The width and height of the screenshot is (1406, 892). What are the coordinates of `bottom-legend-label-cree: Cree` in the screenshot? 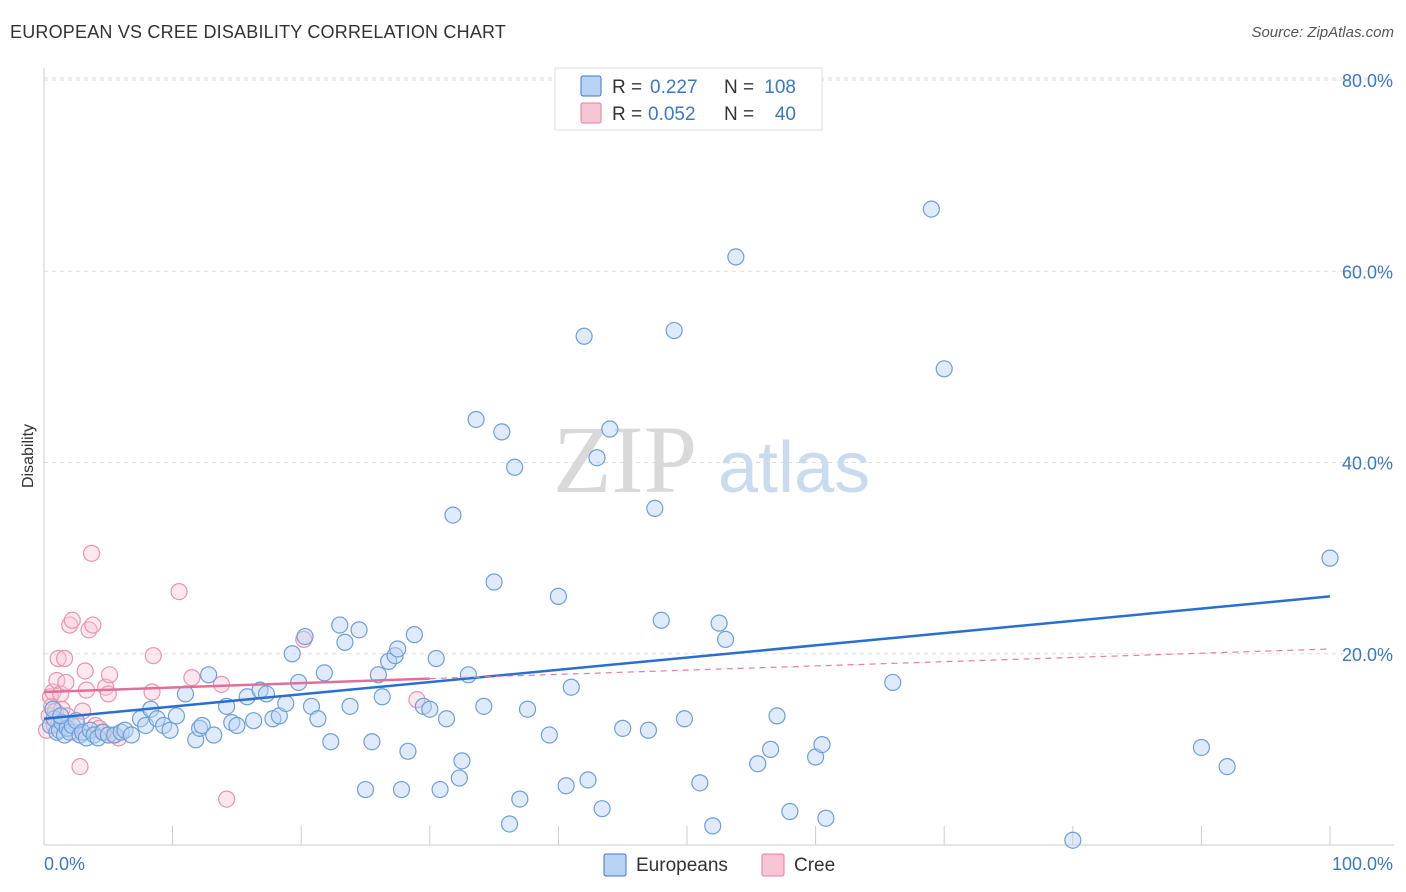 It's located at (814, 865).